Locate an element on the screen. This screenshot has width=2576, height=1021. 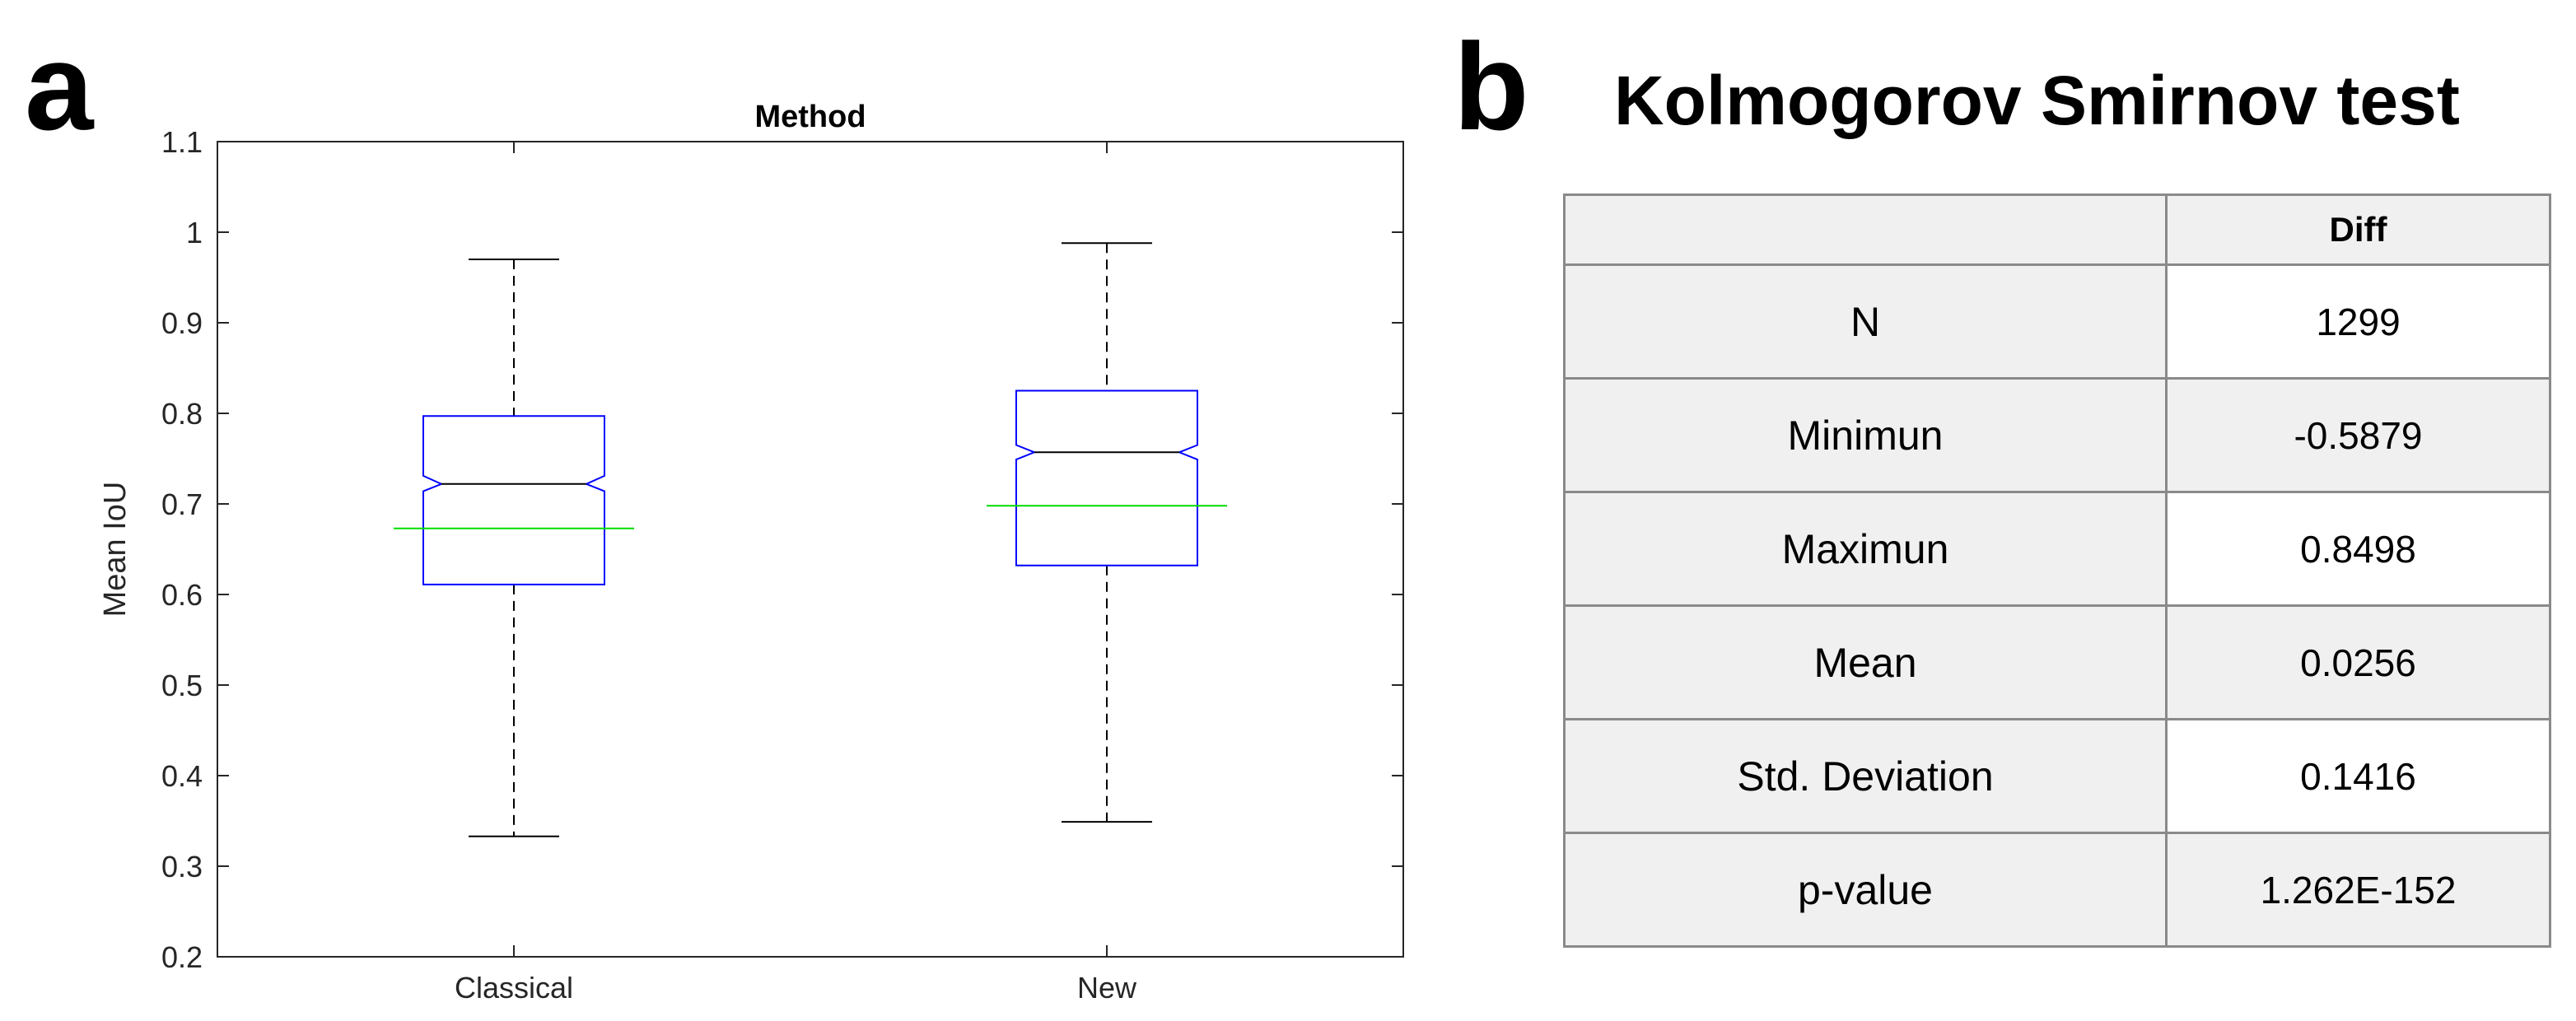
table-row: N 1299 is located at coordinates (2057, 321).